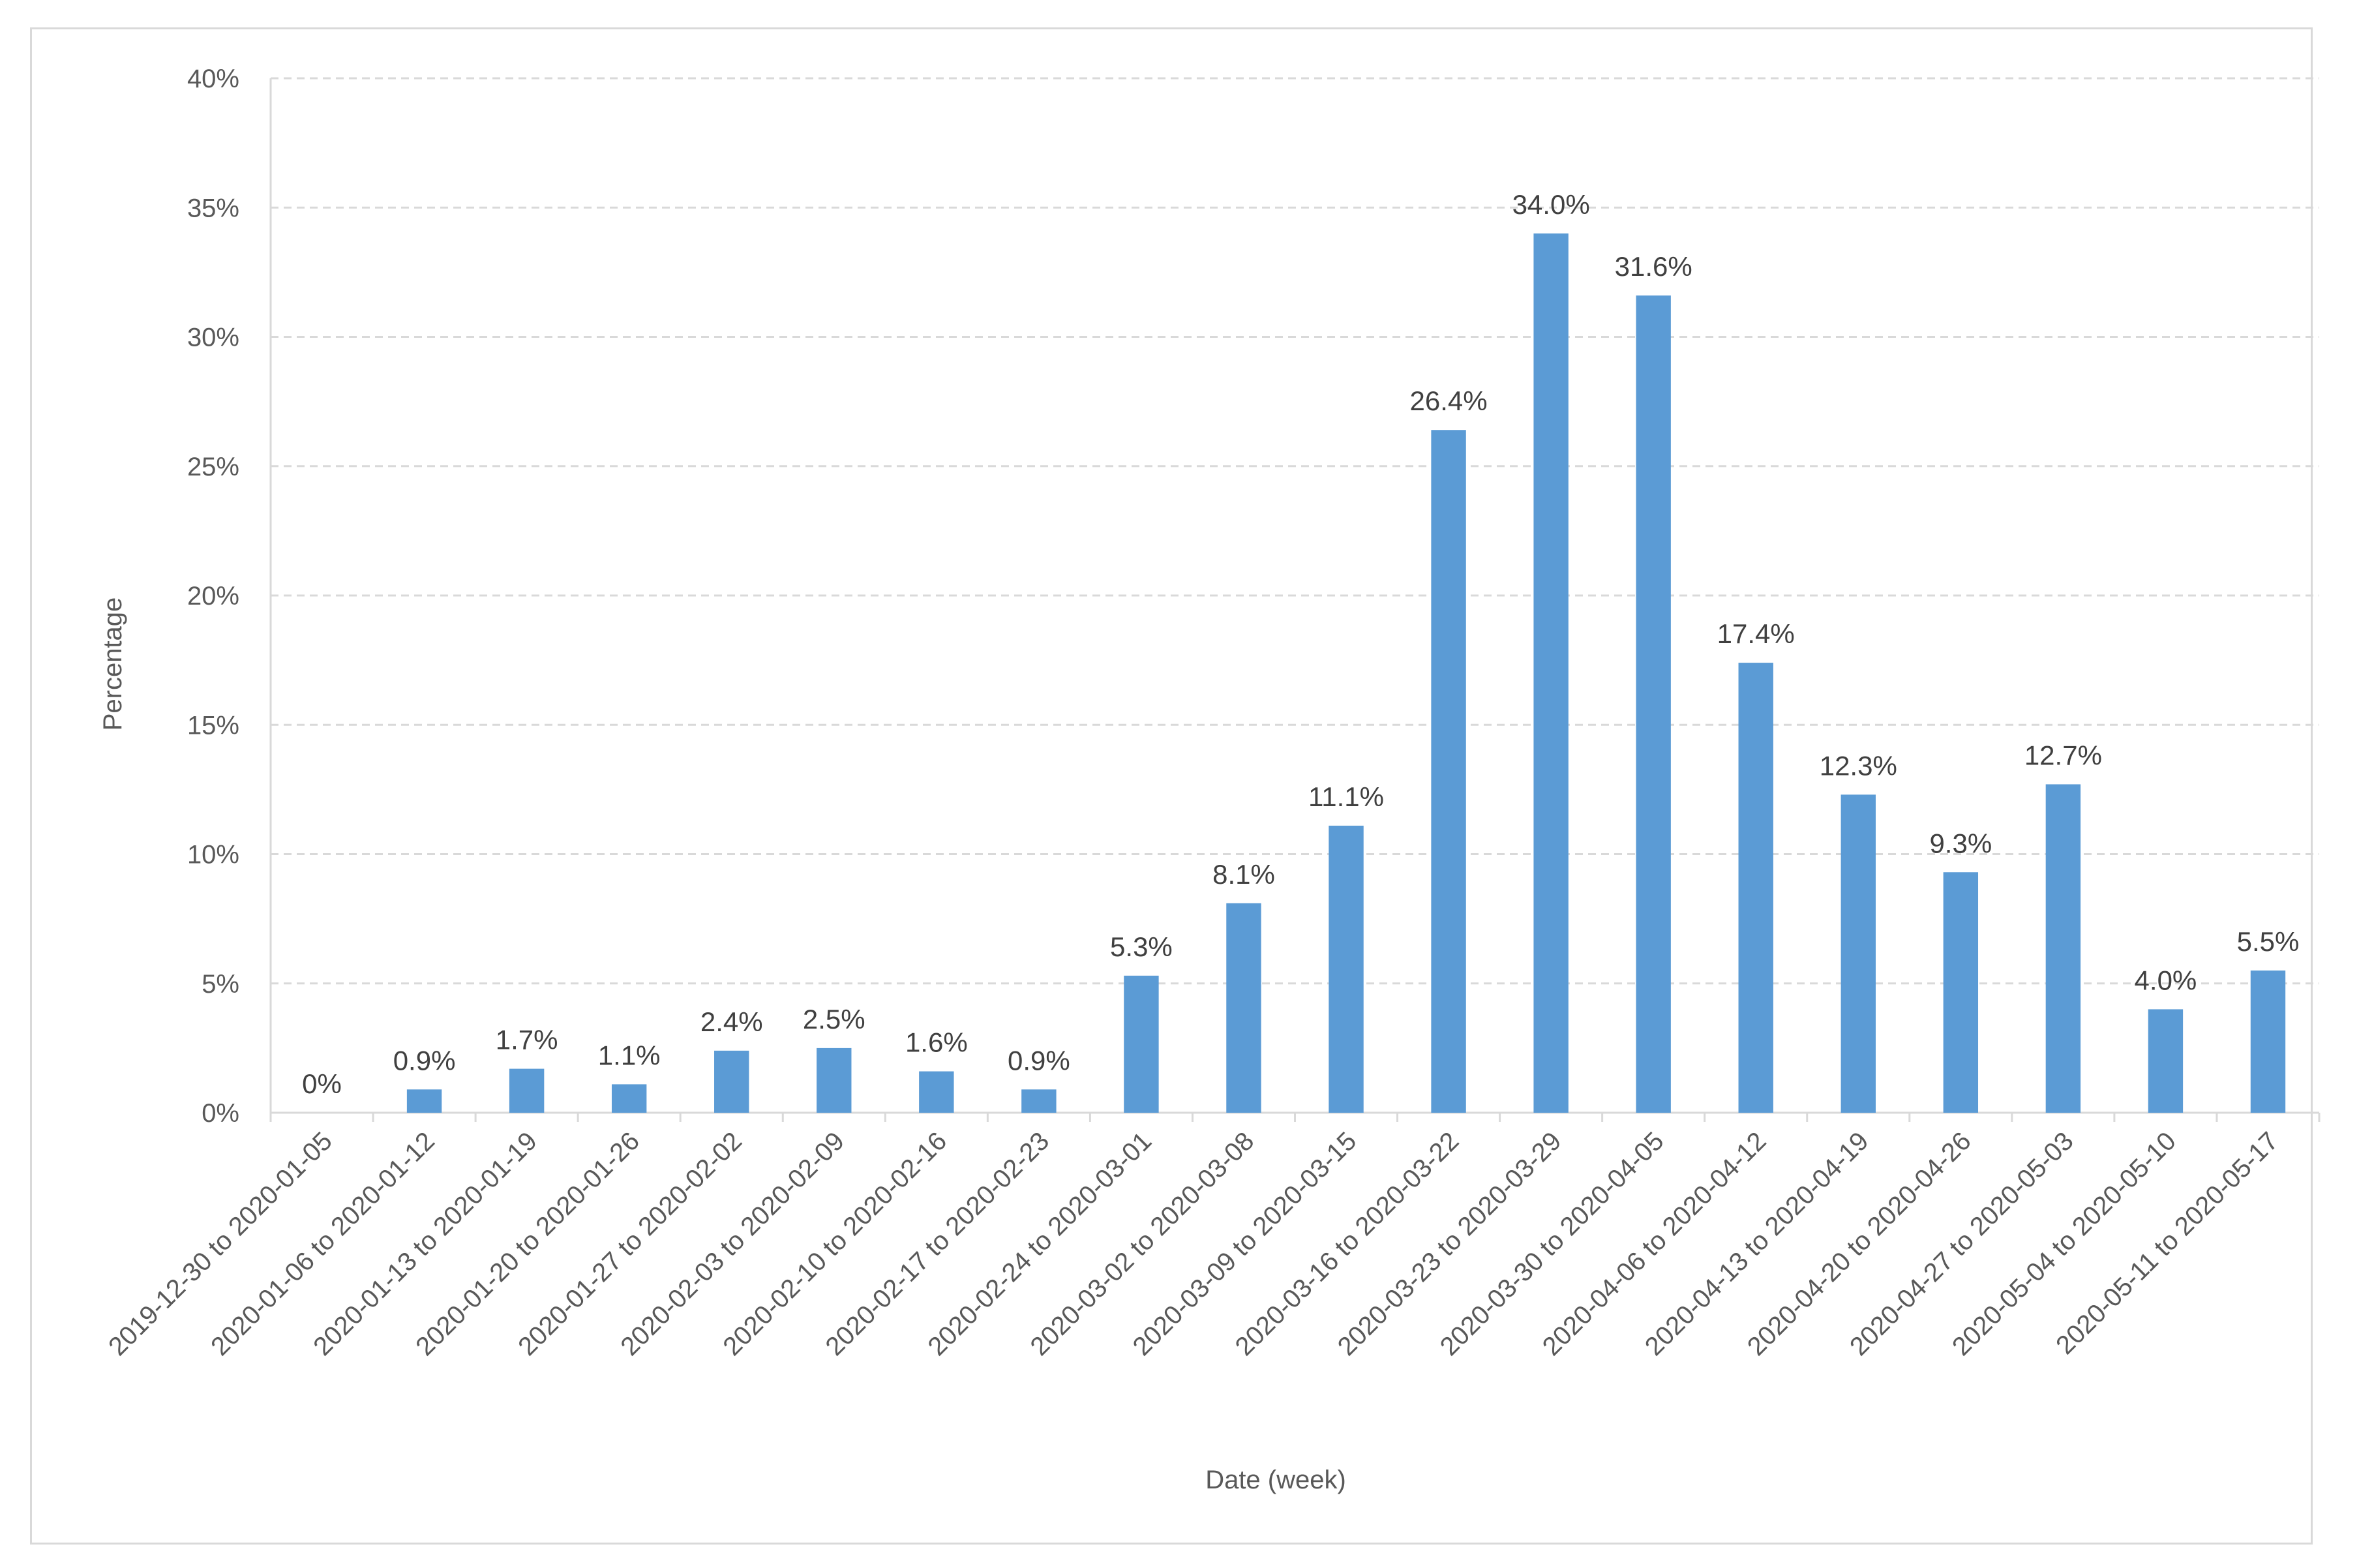  I want to click on data-label: 9.3%, so click(1960, 843).